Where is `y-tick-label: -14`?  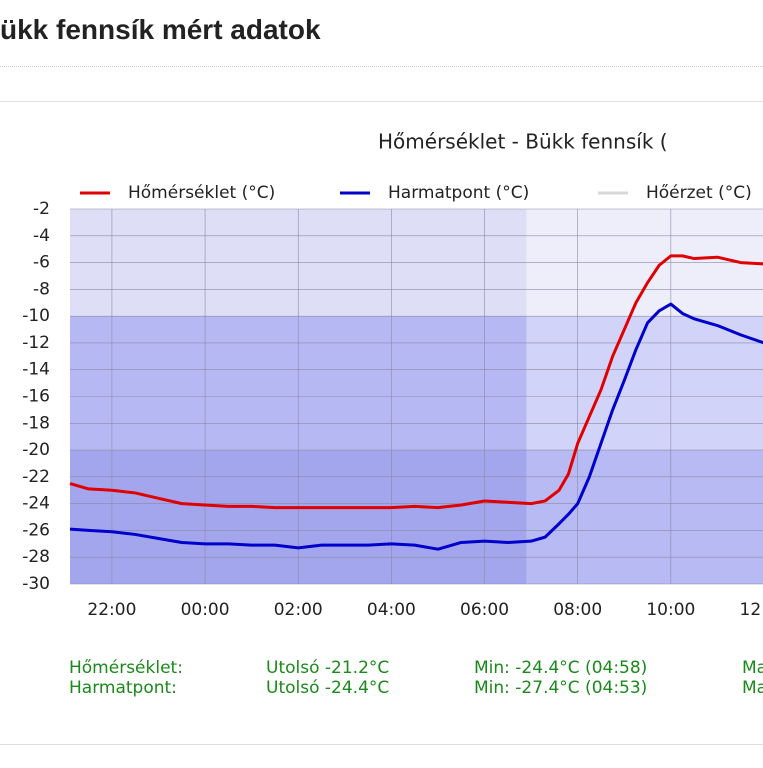 y-tick-label: -14 is located at coordinates (36, 370).